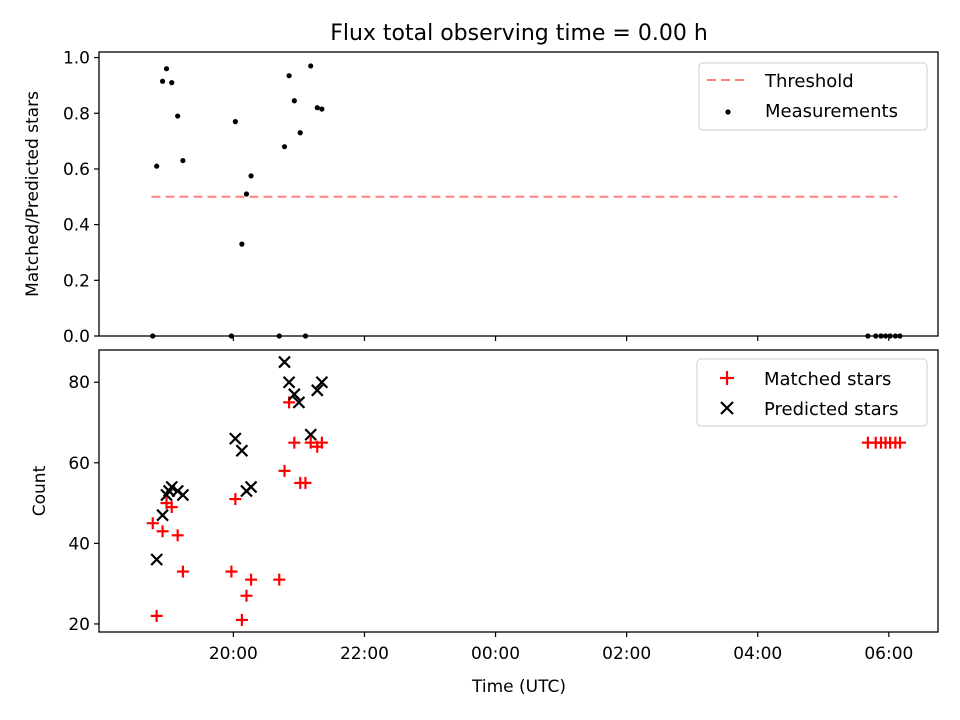 The height and width of the screenshot is (720, 960). Describe the element at coordinates (76, 59) in the screenshot. I see `top-y-tick-label: 1.0` at that location.